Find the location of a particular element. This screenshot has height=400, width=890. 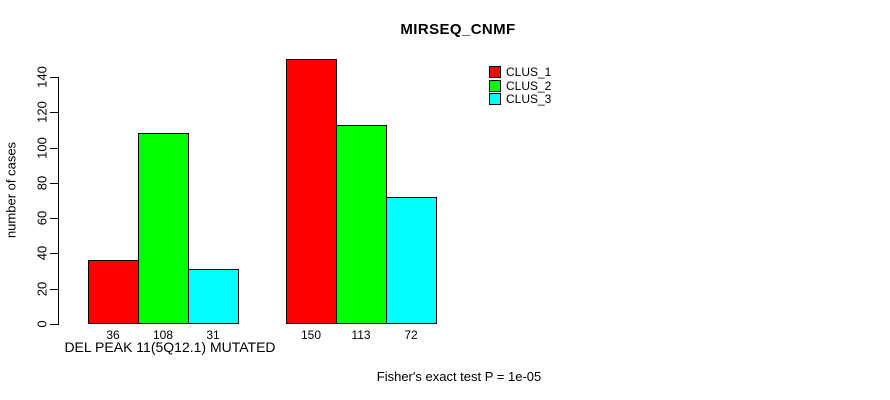

bar-clus_3-group2 is located at coordinates (411, 260).